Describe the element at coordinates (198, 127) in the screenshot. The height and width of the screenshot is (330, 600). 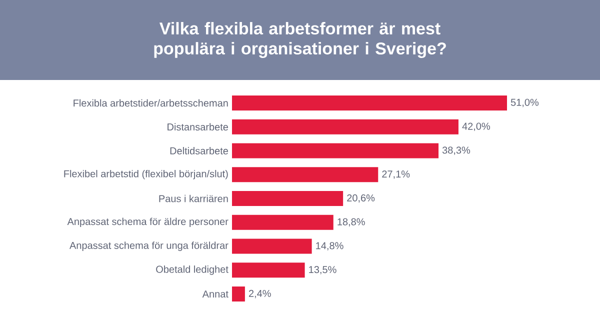
I see `y-tick-label: Distansarbete` at that location.